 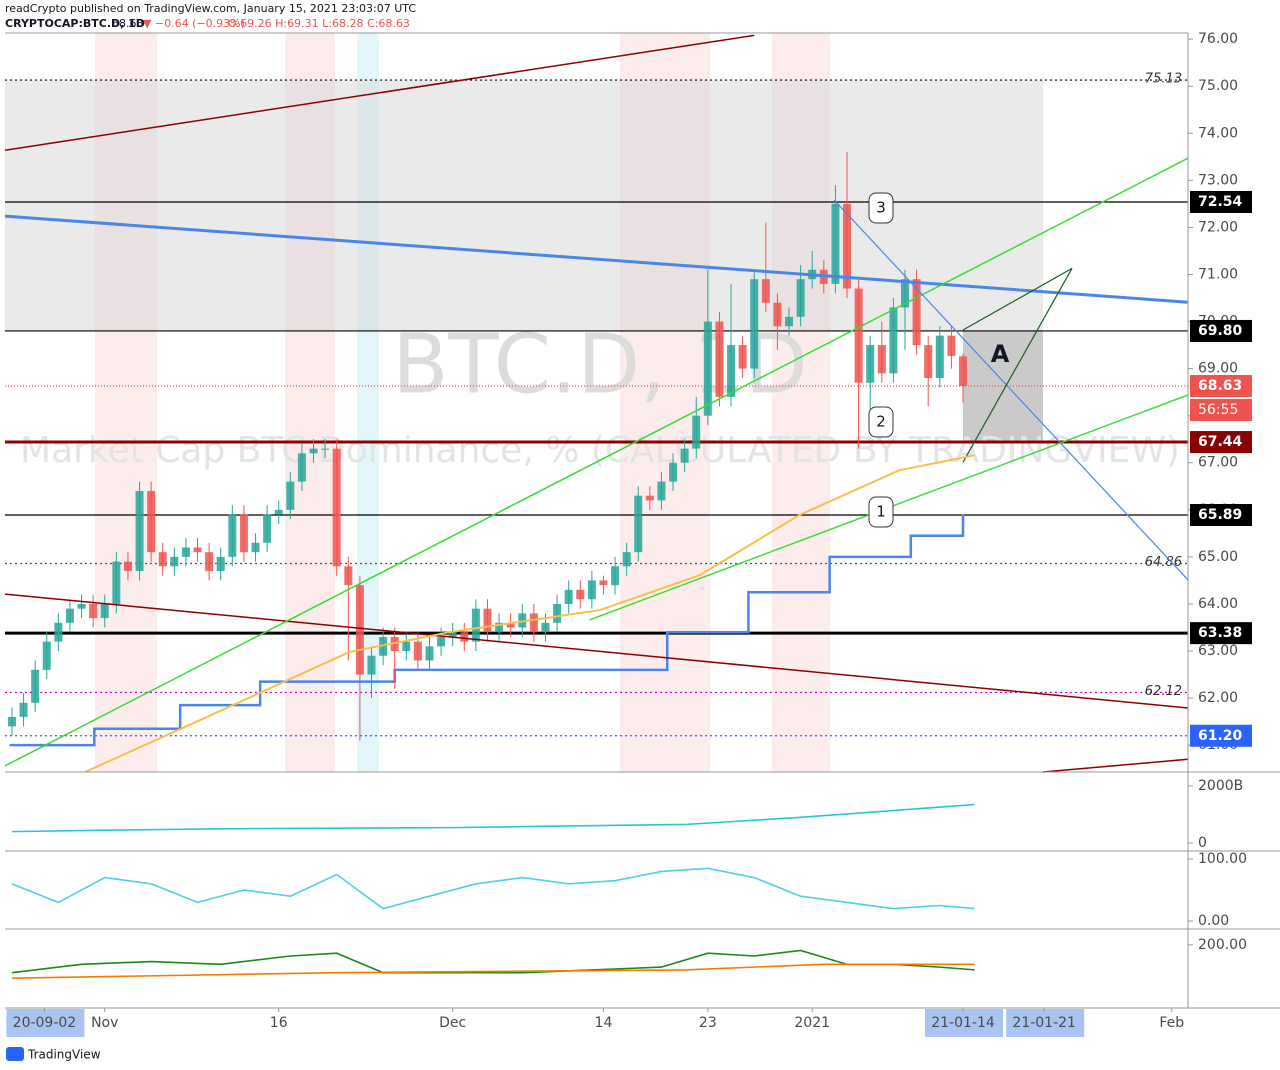 What do you see at coordinates (1218, 227) in the screenshot?
I see `y-tick-label: 72.00` at bounding box center [1218, 227].